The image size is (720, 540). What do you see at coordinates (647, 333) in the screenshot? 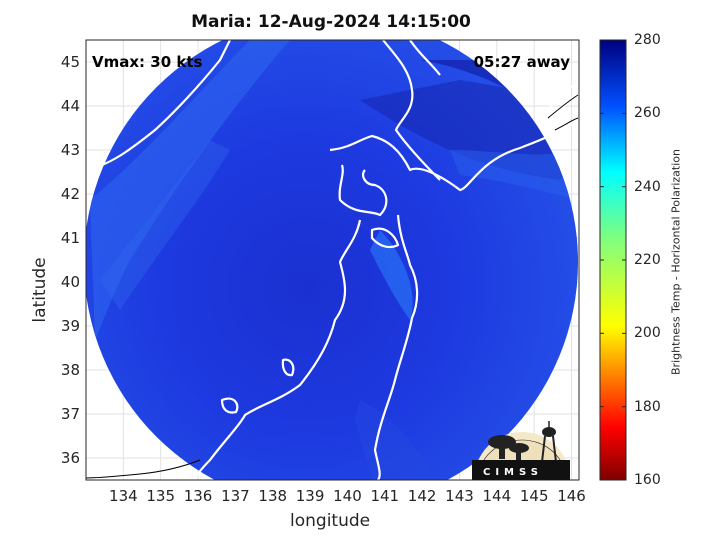
I see `colorbar-tick-label: 200` at bounding box center [647, 333].